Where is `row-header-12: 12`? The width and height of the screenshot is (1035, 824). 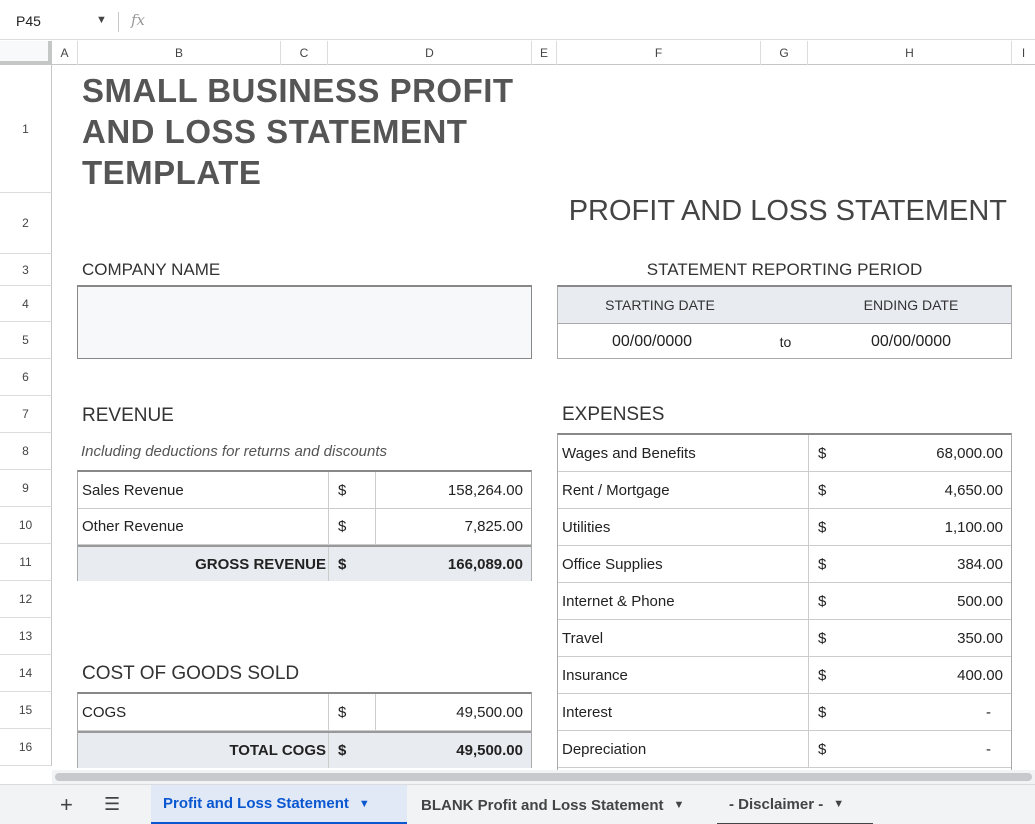 row-header-12: 12 is located at coordinates (26, 599).